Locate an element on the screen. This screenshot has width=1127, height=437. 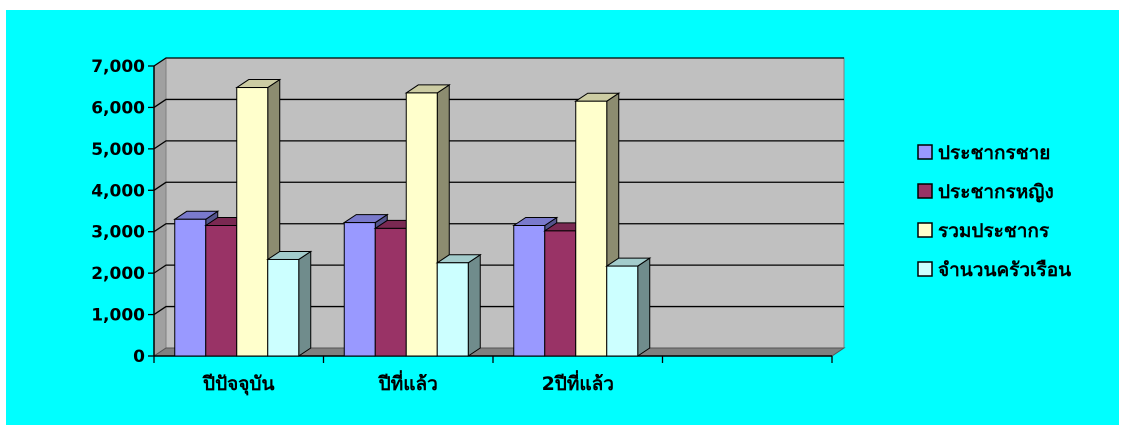
legend-label: รวมประชากร is located at coordinates (994, 231).